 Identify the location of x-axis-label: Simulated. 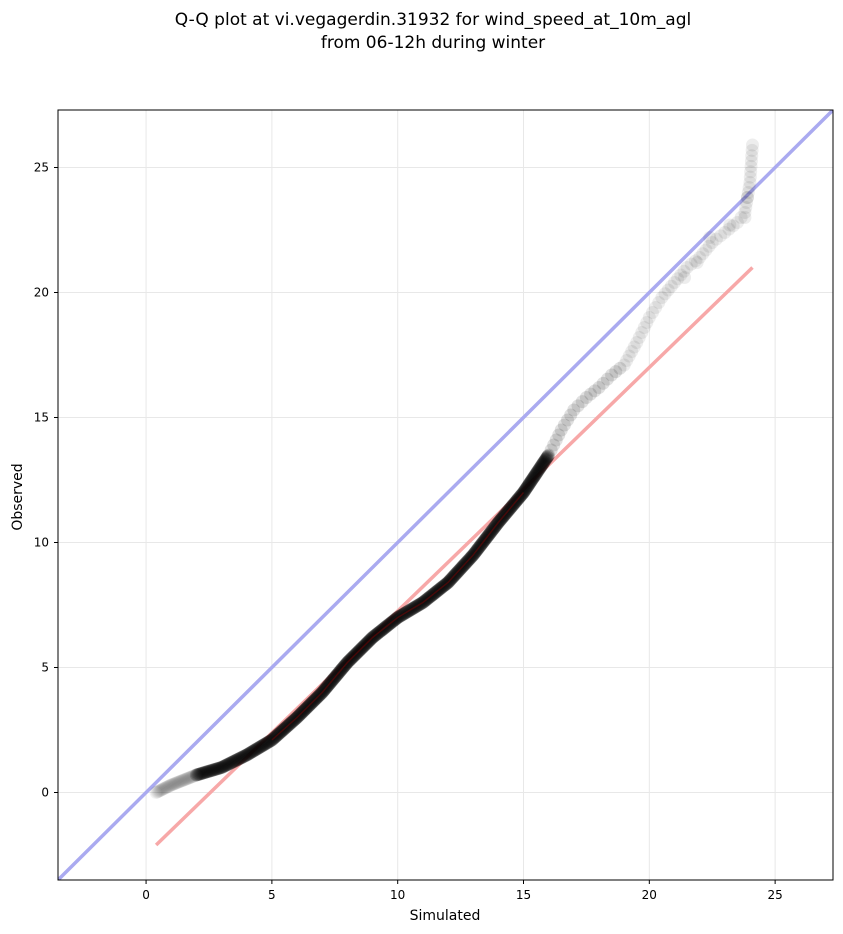
(445, 916).